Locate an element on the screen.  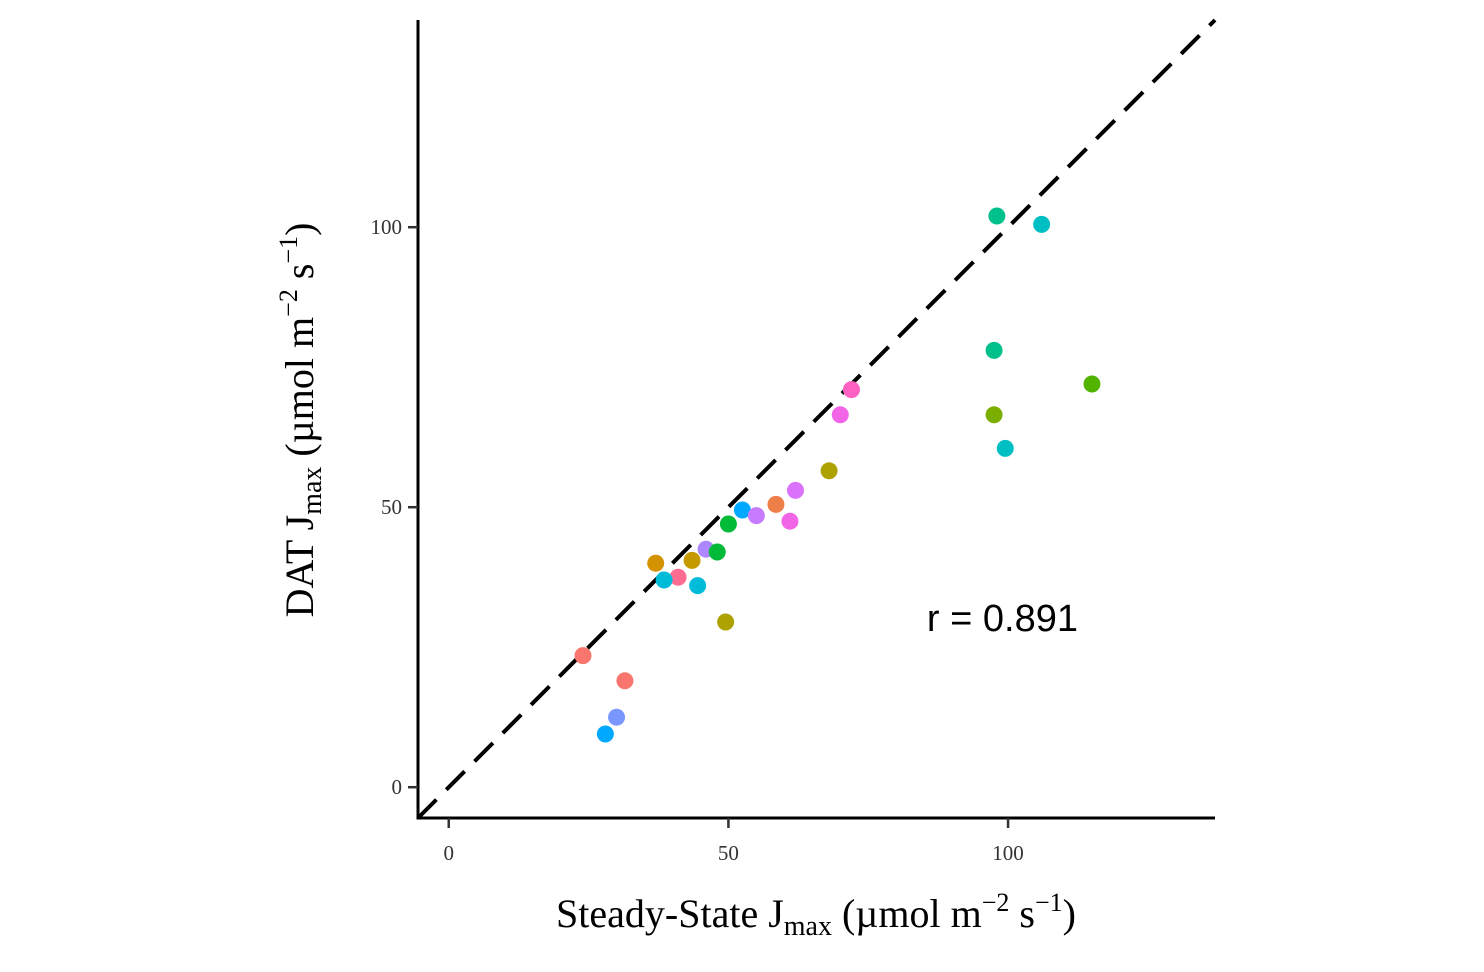
correlation-annotation: r = 0.891 is located at coordinates (1002, 619).